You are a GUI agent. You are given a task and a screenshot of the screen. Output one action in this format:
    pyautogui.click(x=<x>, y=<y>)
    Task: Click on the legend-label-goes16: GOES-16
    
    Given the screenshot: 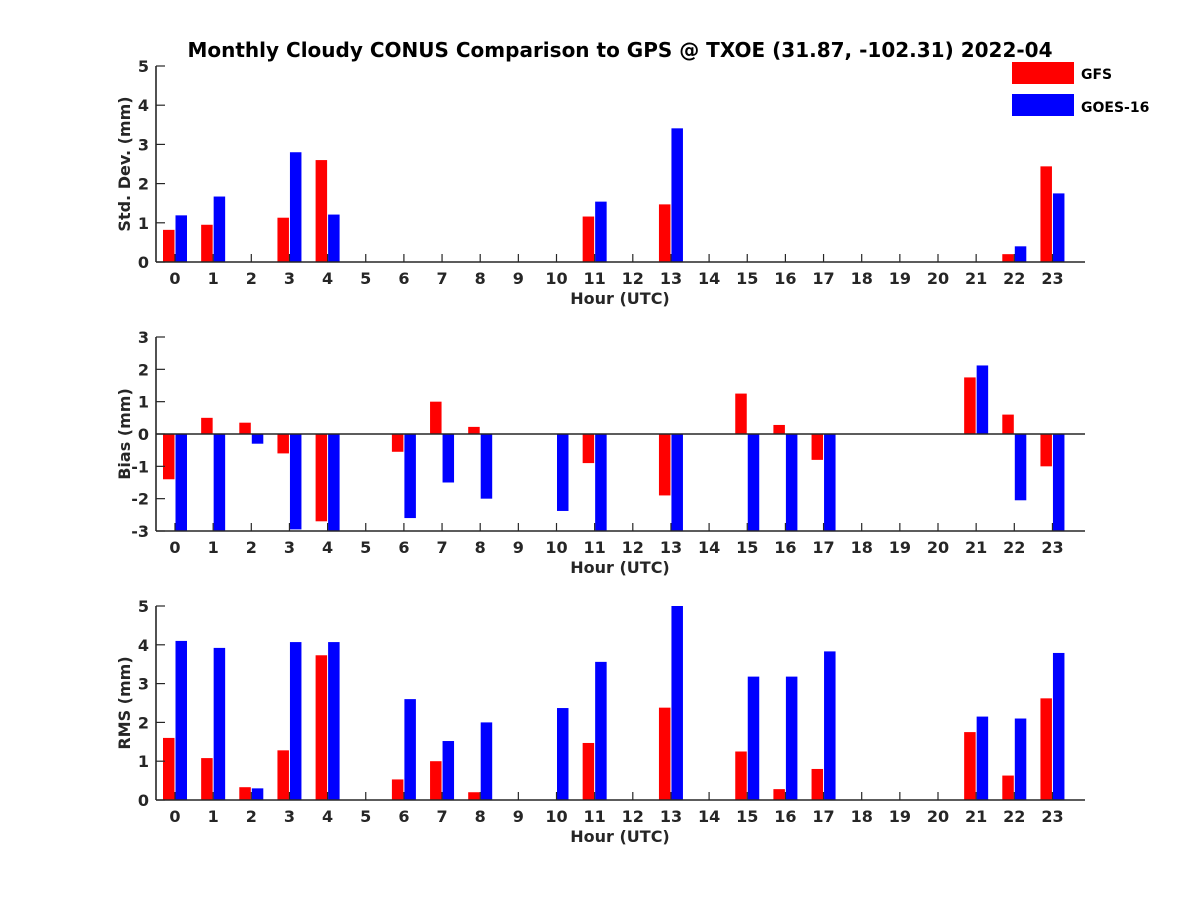 What is the action you would take?
    pyautogui.click(x=1115, y=108)
    